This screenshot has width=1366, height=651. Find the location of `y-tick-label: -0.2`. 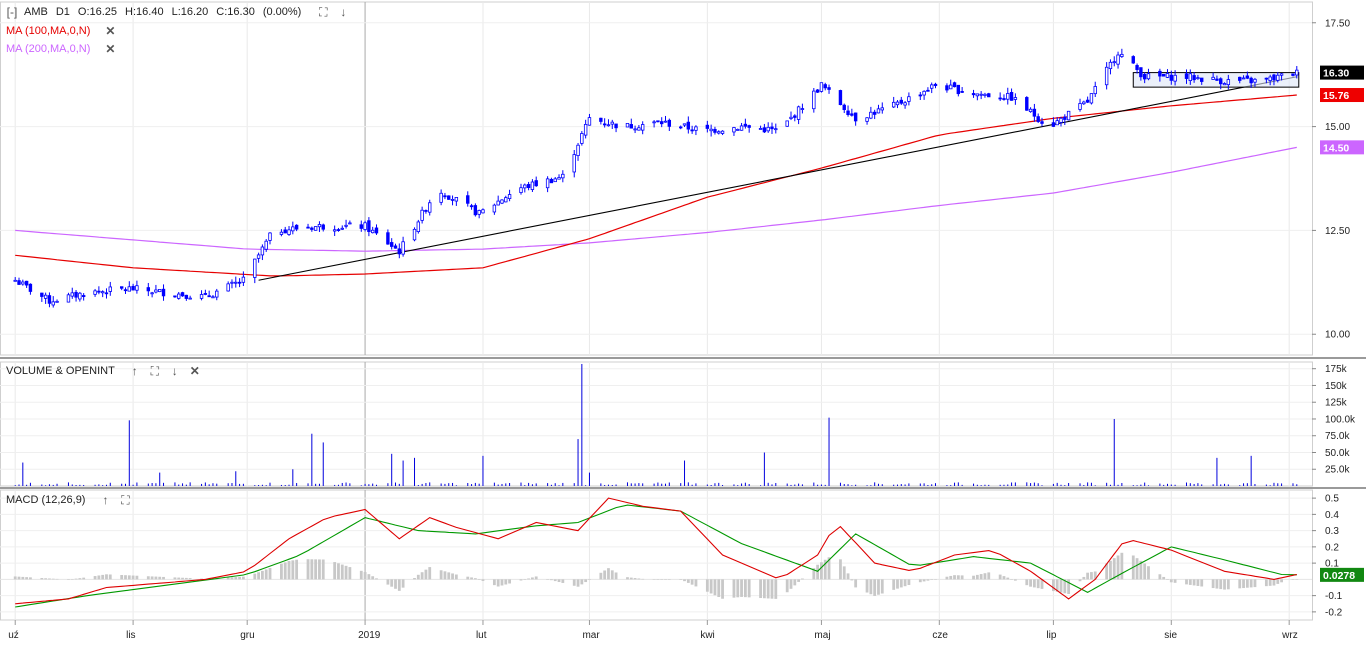

y-tick-label: -0.2 is located at coordinates (1334, 612).